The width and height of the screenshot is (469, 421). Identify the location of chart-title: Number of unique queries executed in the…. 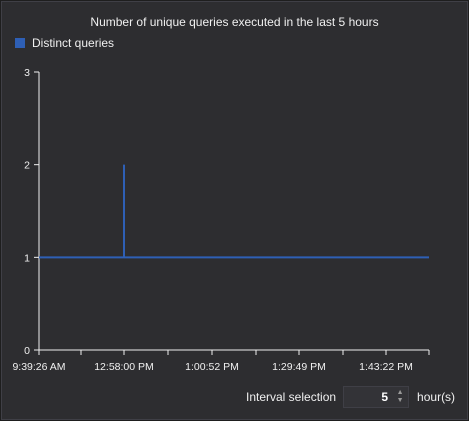
(234, 22).